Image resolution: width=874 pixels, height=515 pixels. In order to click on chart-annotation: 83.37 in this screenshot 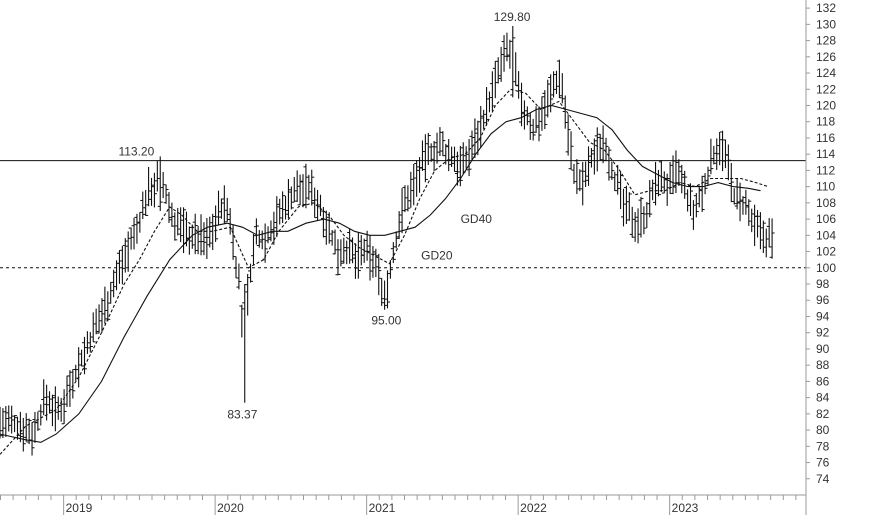, I will do `click(242, 415)`.